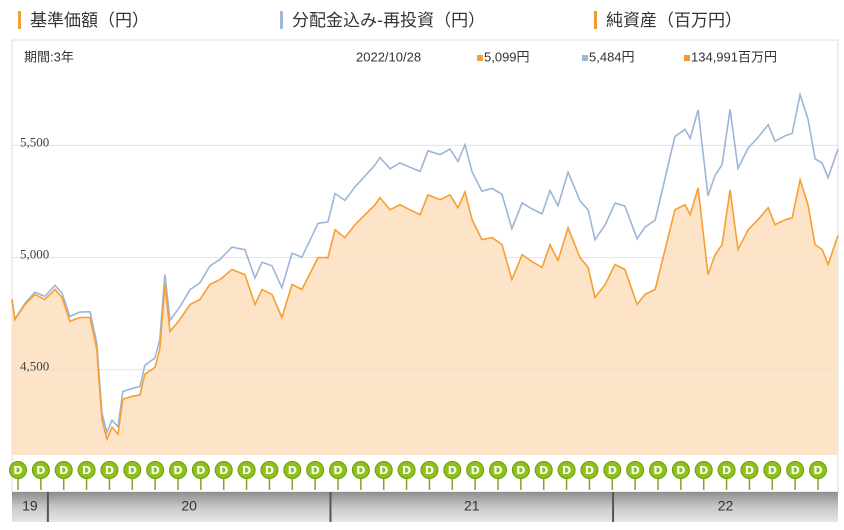 The width and height of the screenshot is (844, 530). What do you see at coordinates (388, 56) in the screenshot?
I see `date-label: 2022/10/28` at bounding box center [388, 56].